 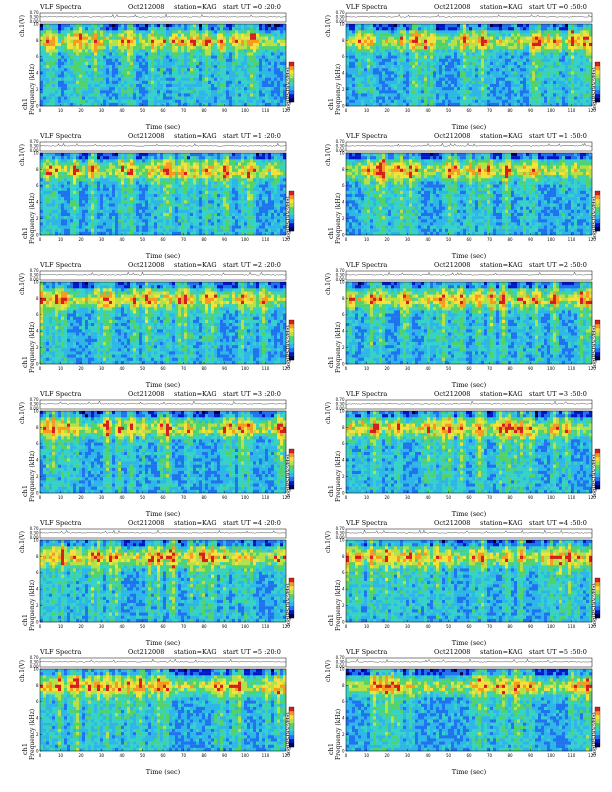 What do you see at coordinates (558, 652) in the screenshot?
I see `panel-start-time: start UT =5 :50:0` at bounding box center [558, 652].